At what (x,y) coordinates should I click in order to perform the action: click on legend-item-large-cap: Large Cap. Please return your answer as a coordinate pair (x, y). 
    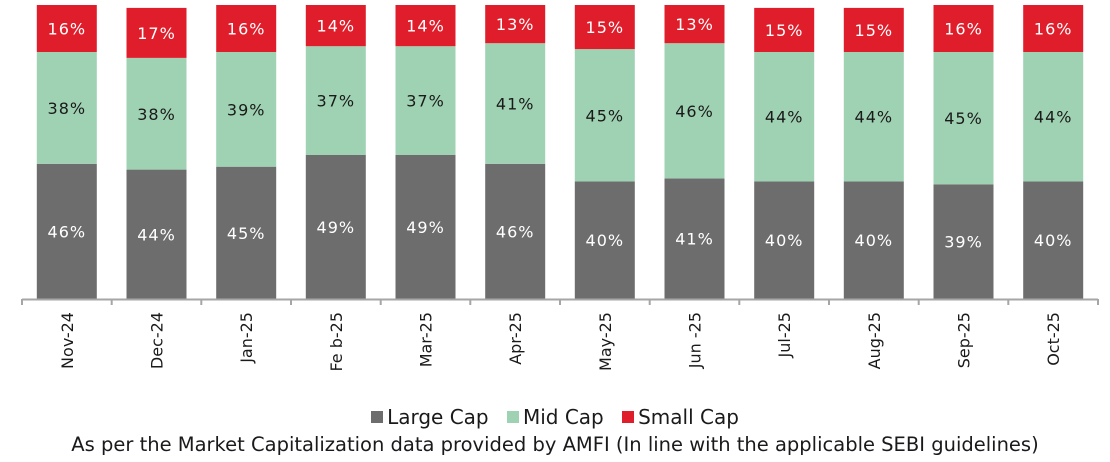
    Looking at the image, I should click on (430, 417).